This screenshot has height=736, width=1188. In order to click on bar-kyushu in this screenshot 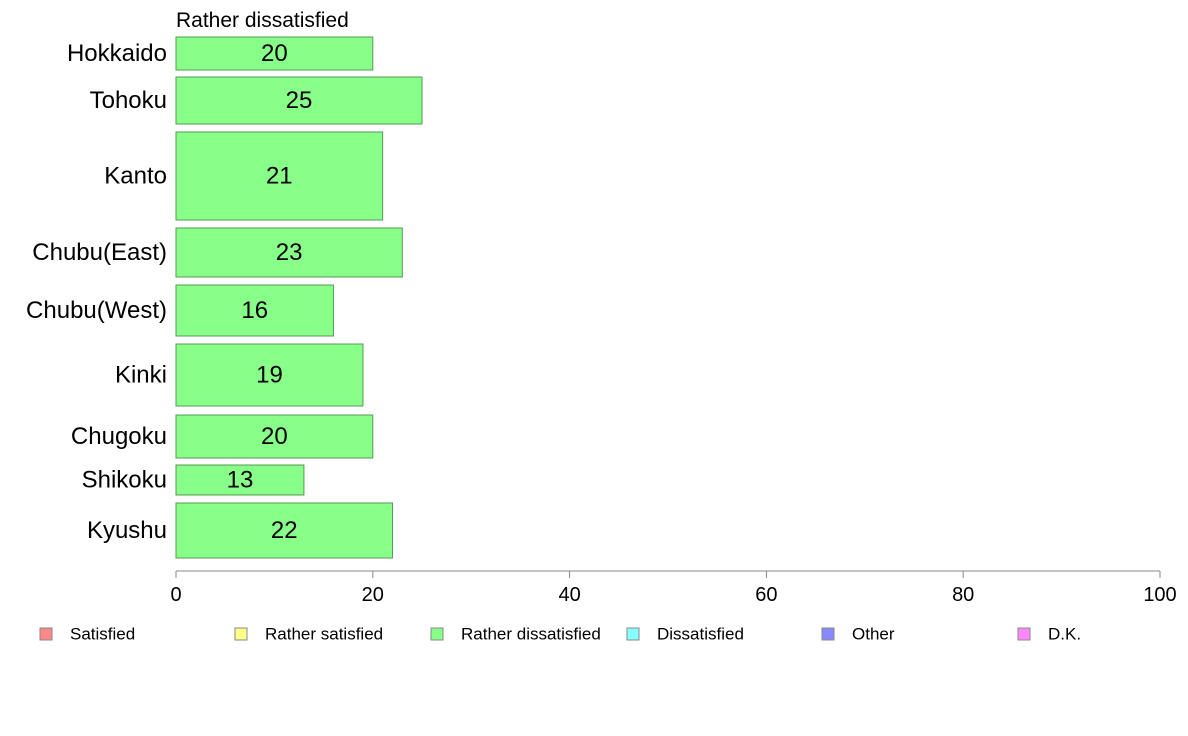, I will do `click(284, 530)`.